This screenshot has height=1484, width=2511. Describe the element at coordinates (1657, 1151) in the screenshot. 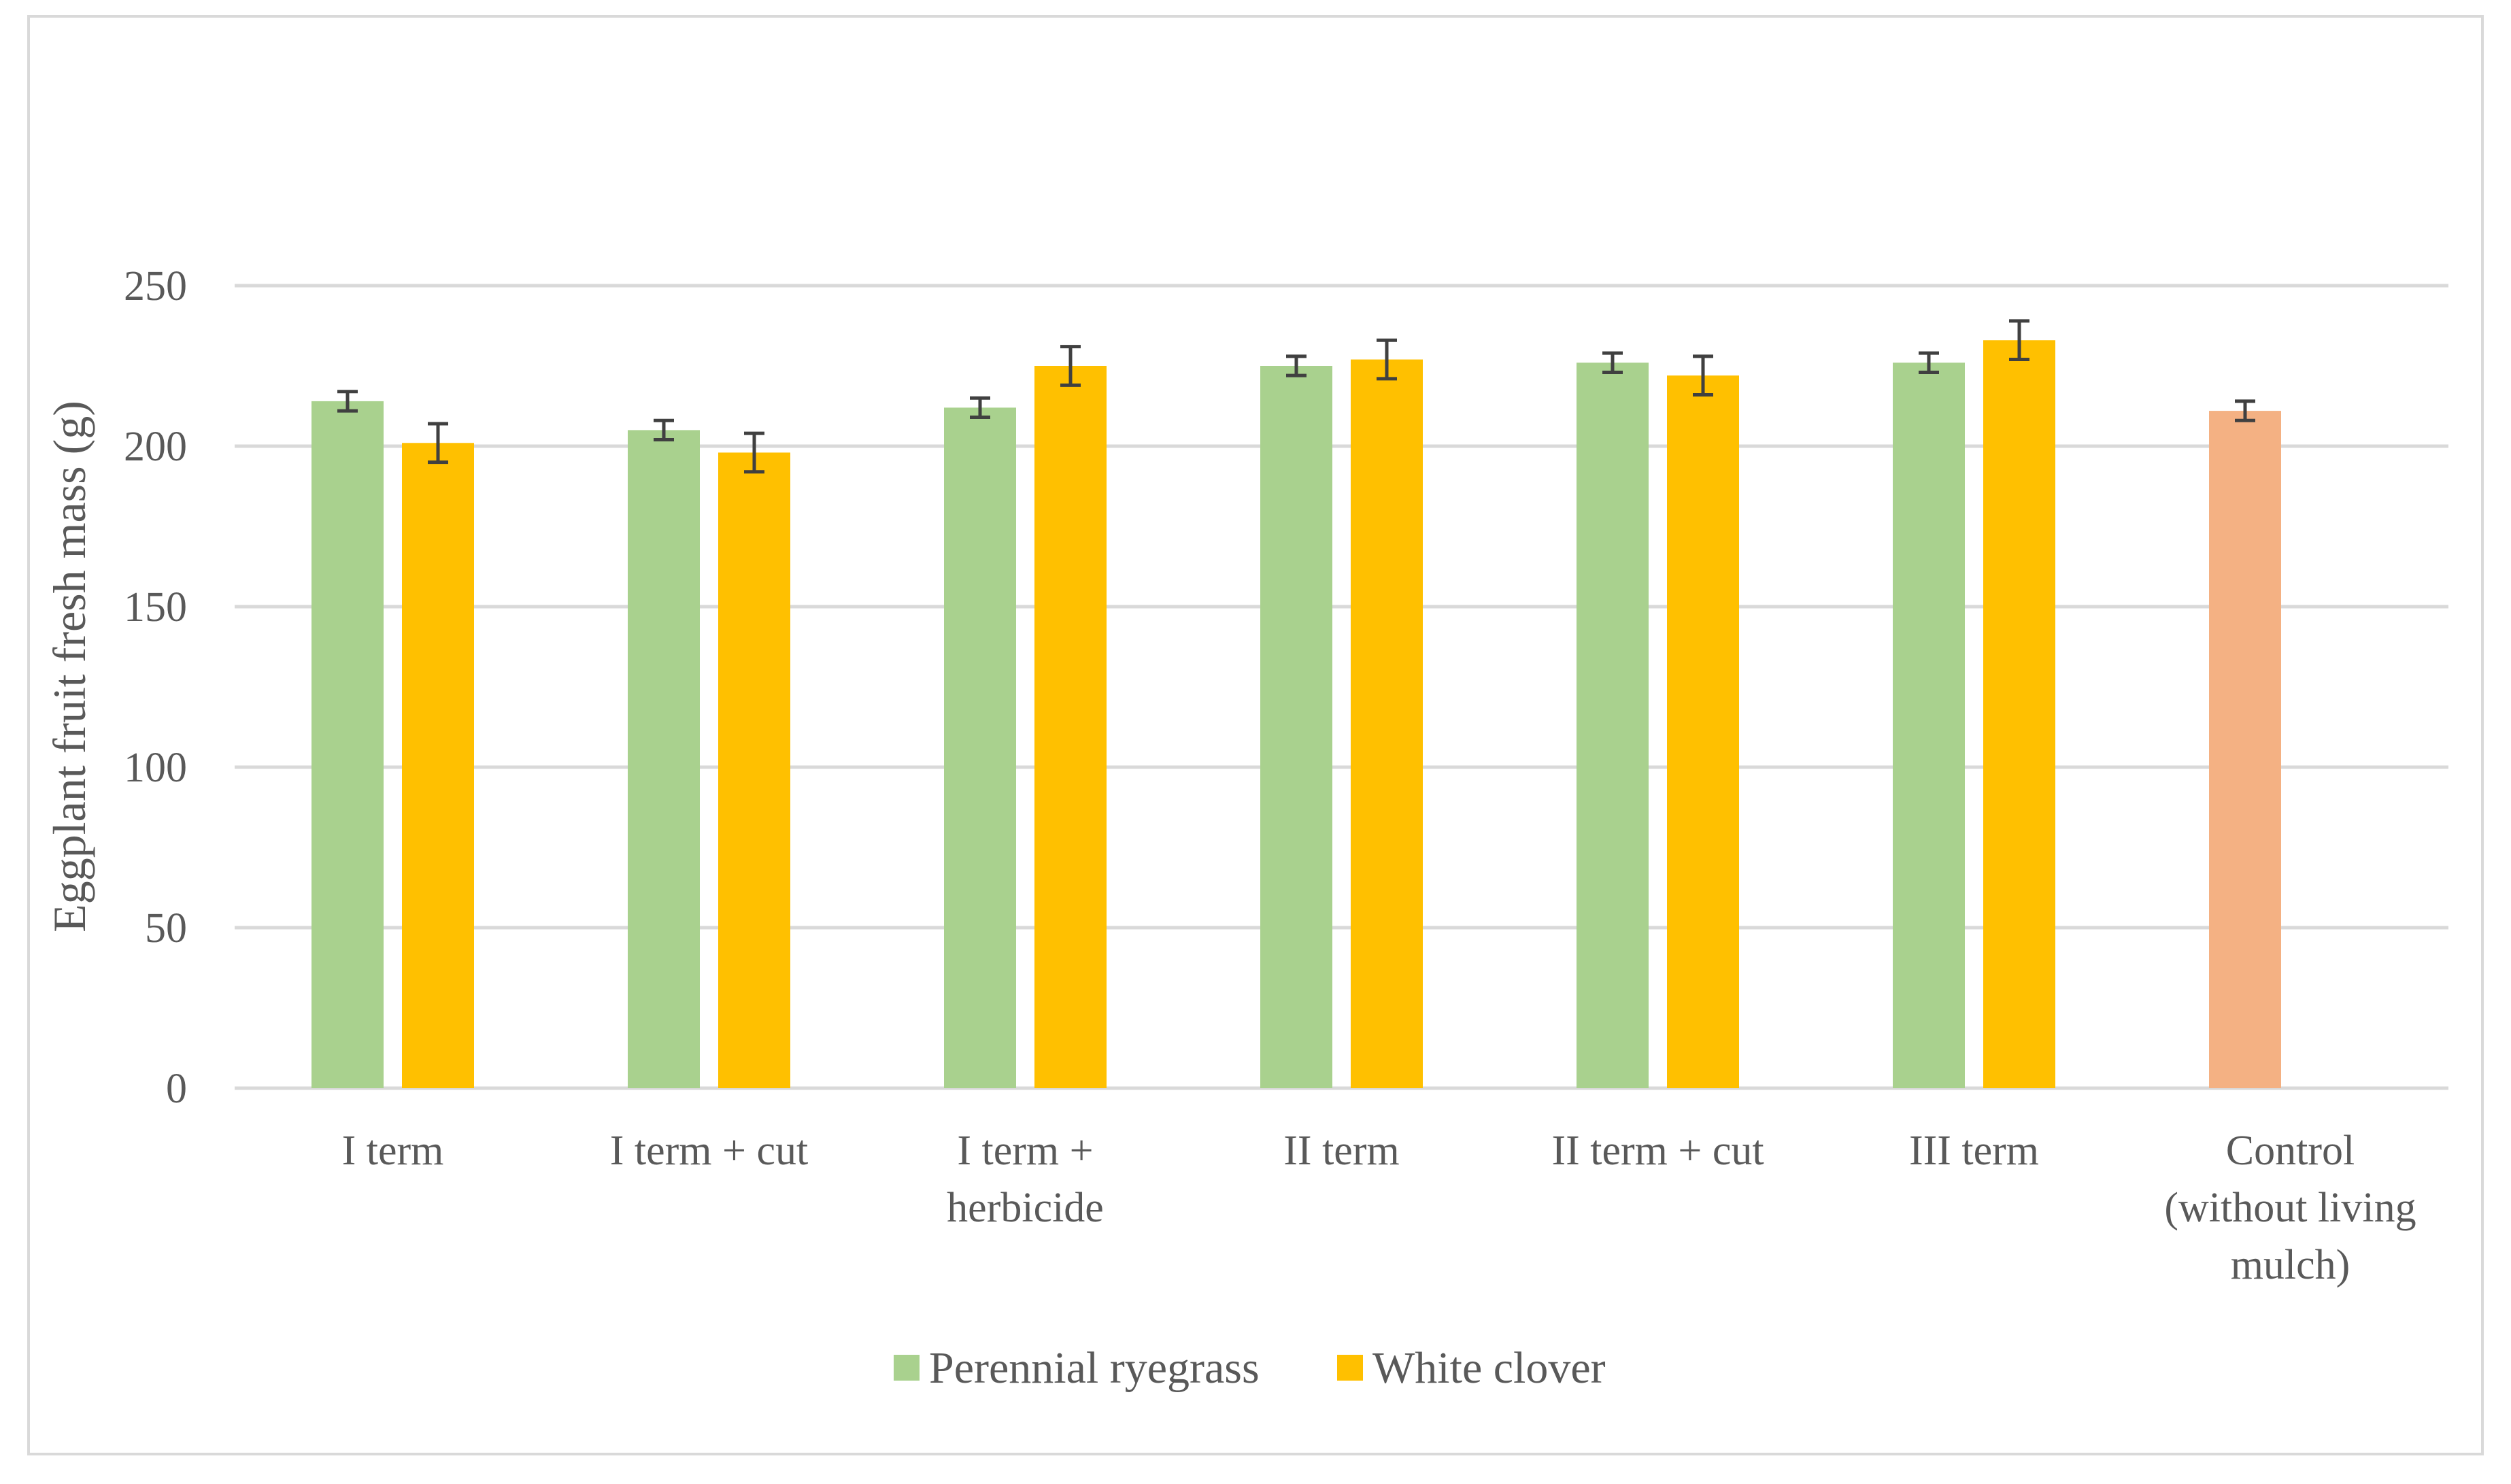

I see `x-tick-label: II term + cut` at that location.